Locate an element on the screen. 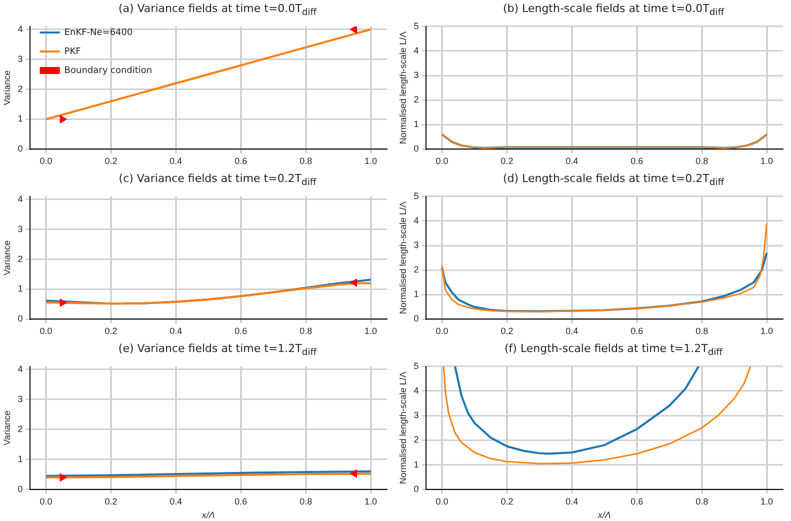 Image resolution: width=791 pixels, height=521 pixels. chart-title: (f) Length-scale fields at time t=1.2T$_{diff}$ is located at coordinates (614, 349).